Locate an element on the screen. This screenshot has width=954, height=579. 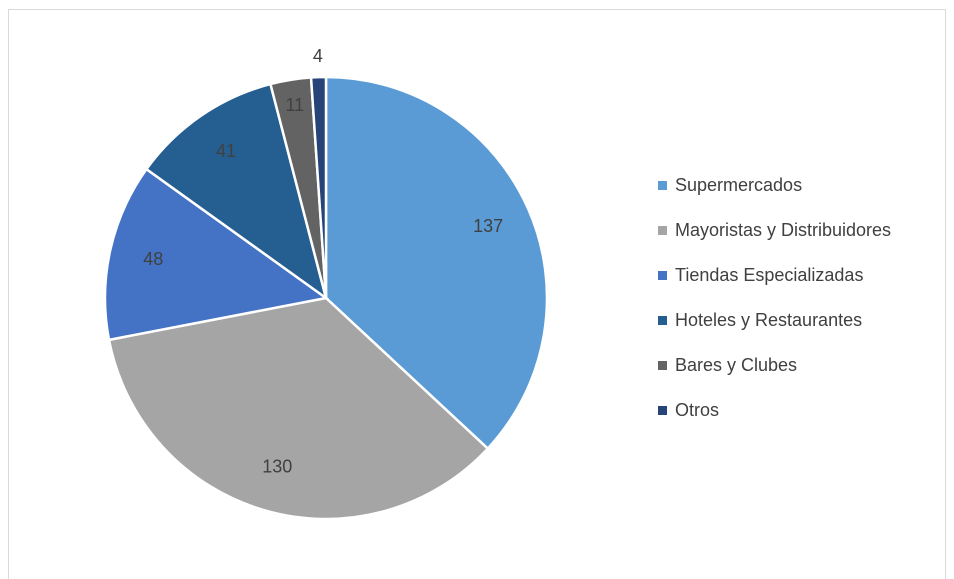
legend-label: Tiendas Especializadas is located at coordinates (769, 275).